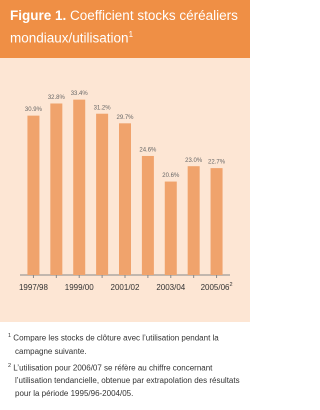 This screenshot has width=320, height=410. I want to click on value-label: 33.4%, so click(80, 94).